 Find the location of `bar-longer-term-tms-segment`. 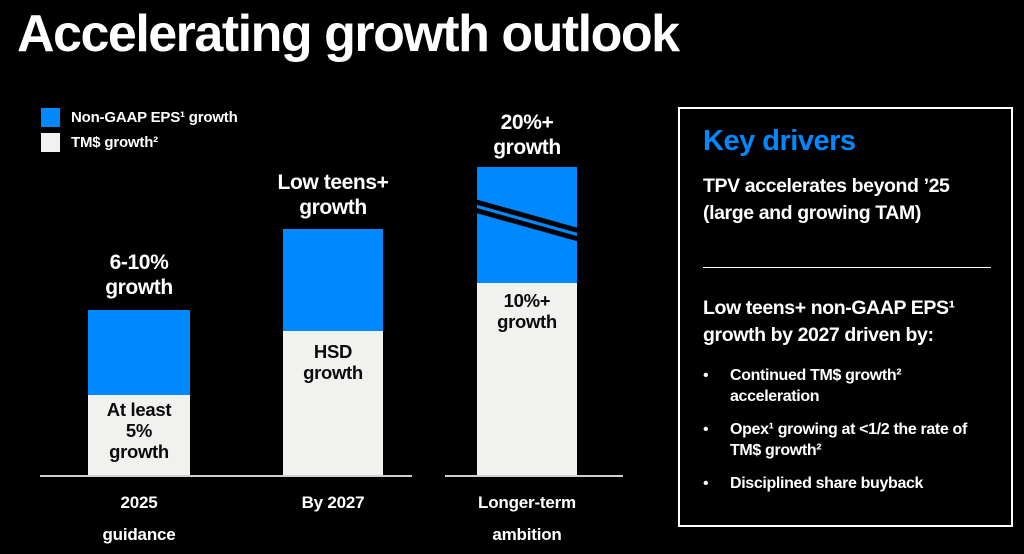

bar-longer-term-tms-segment is located at coordinates (527, 380).